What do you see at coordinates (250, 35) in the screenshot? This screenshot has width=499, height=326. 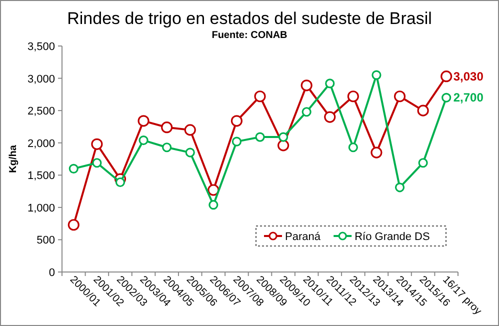 I see `chart-subtitle: Fuente: CONAB` at bounding box center [250, 35].